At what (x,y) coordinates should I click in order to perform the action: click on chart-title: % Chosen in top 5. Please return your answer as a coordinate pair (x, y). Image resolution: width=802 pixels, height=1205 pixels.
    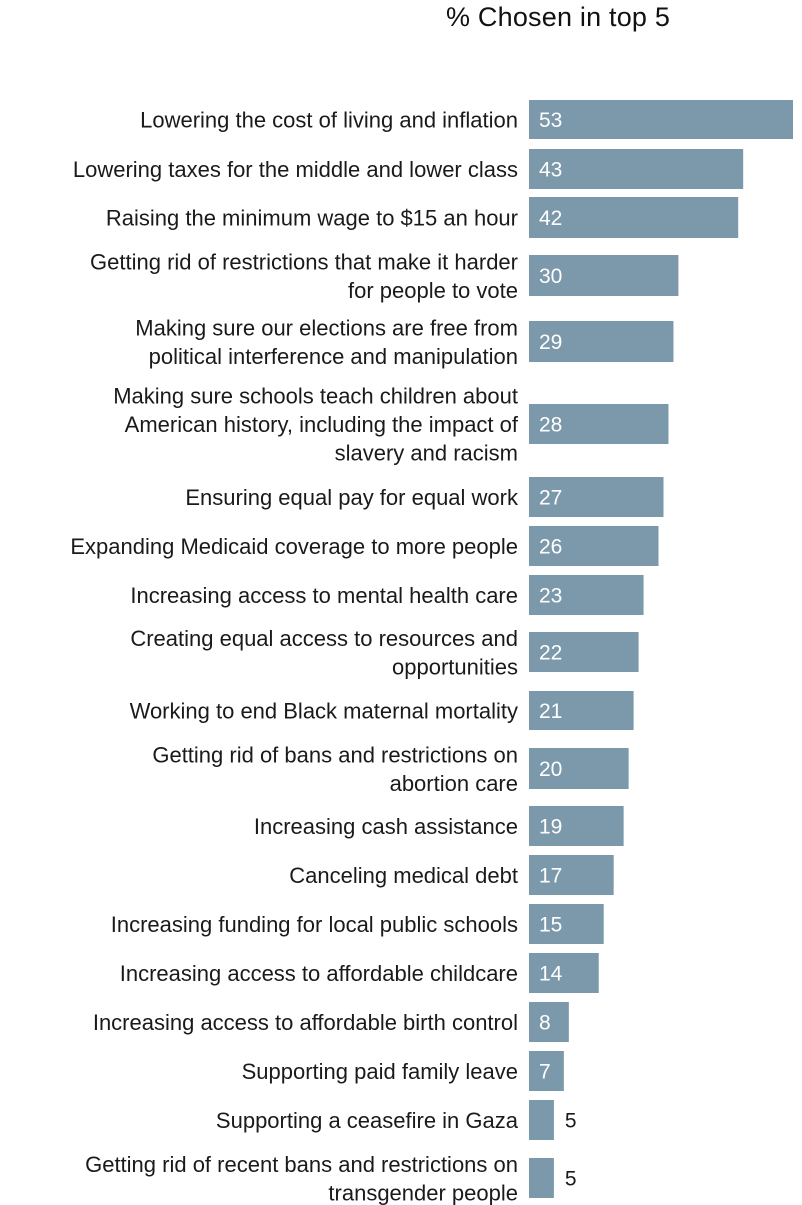
    Looking at the image, I should click on (558, 17).